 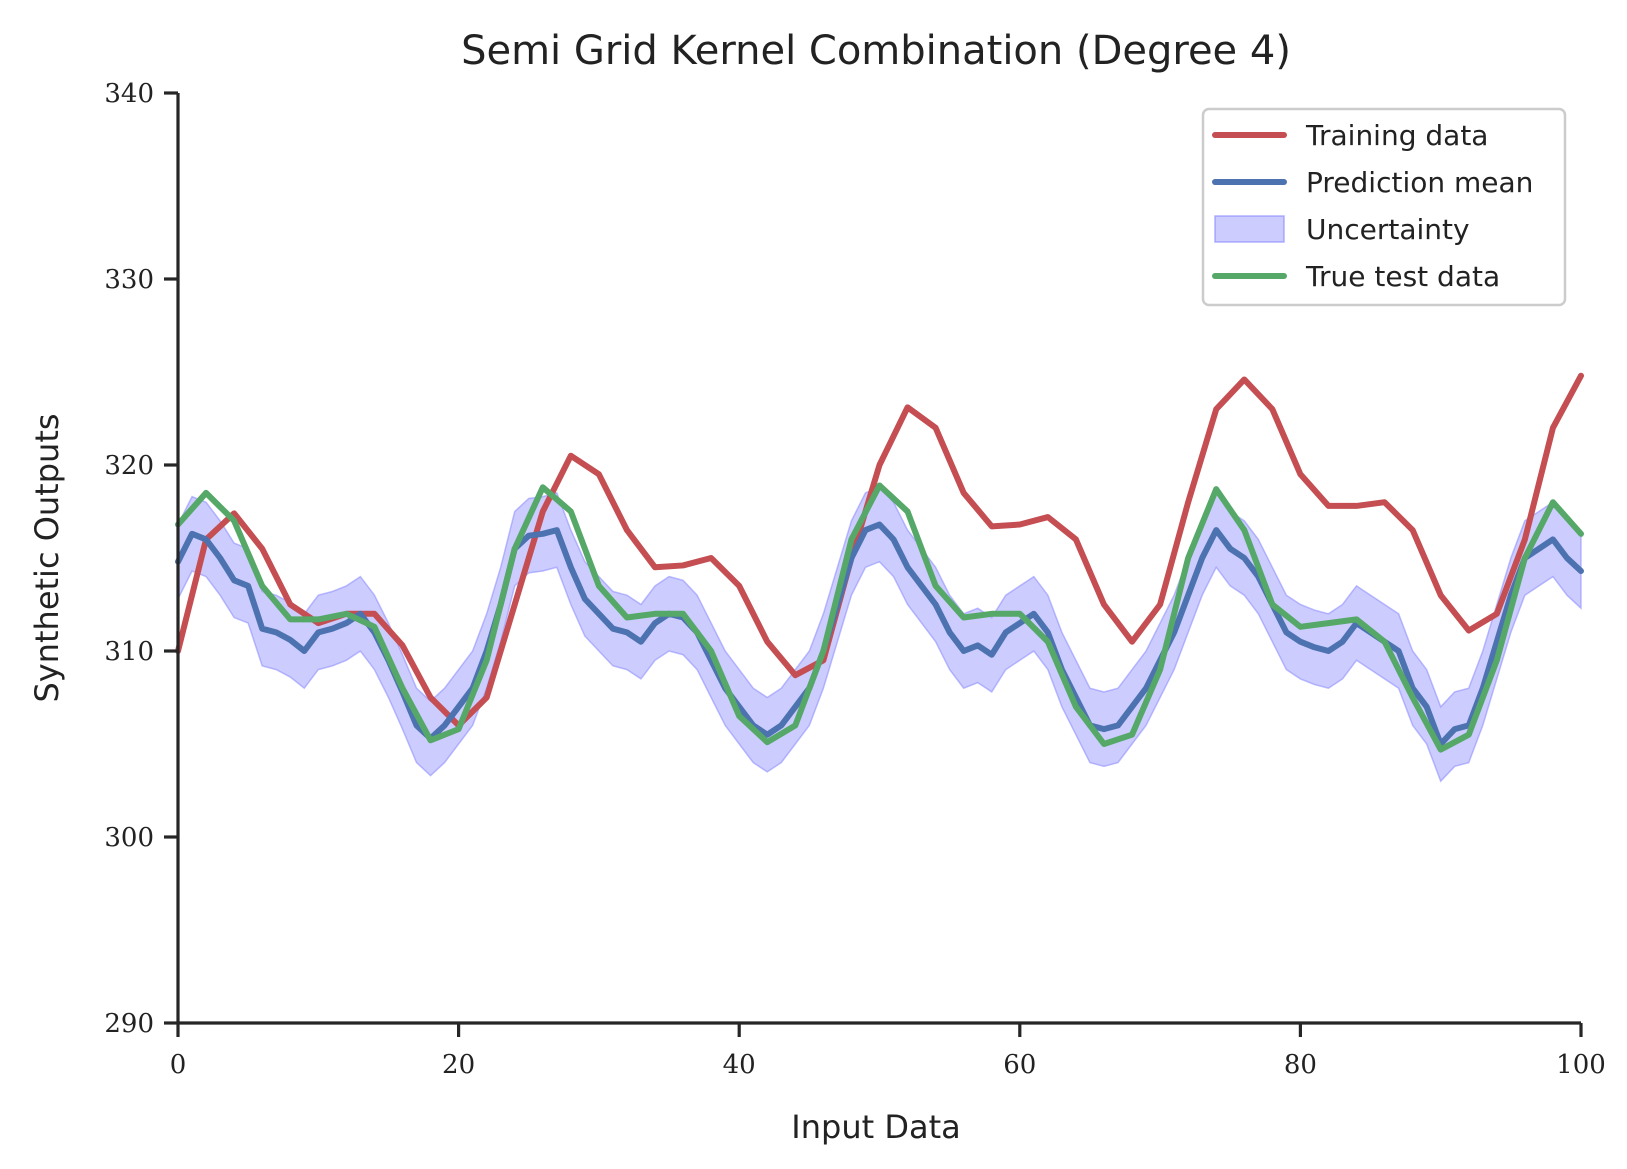 What do you see at coordinates (1581, 1065) in the screenshot?
I see `x-tick-label: 100` at bounding box center [1581, 1065].